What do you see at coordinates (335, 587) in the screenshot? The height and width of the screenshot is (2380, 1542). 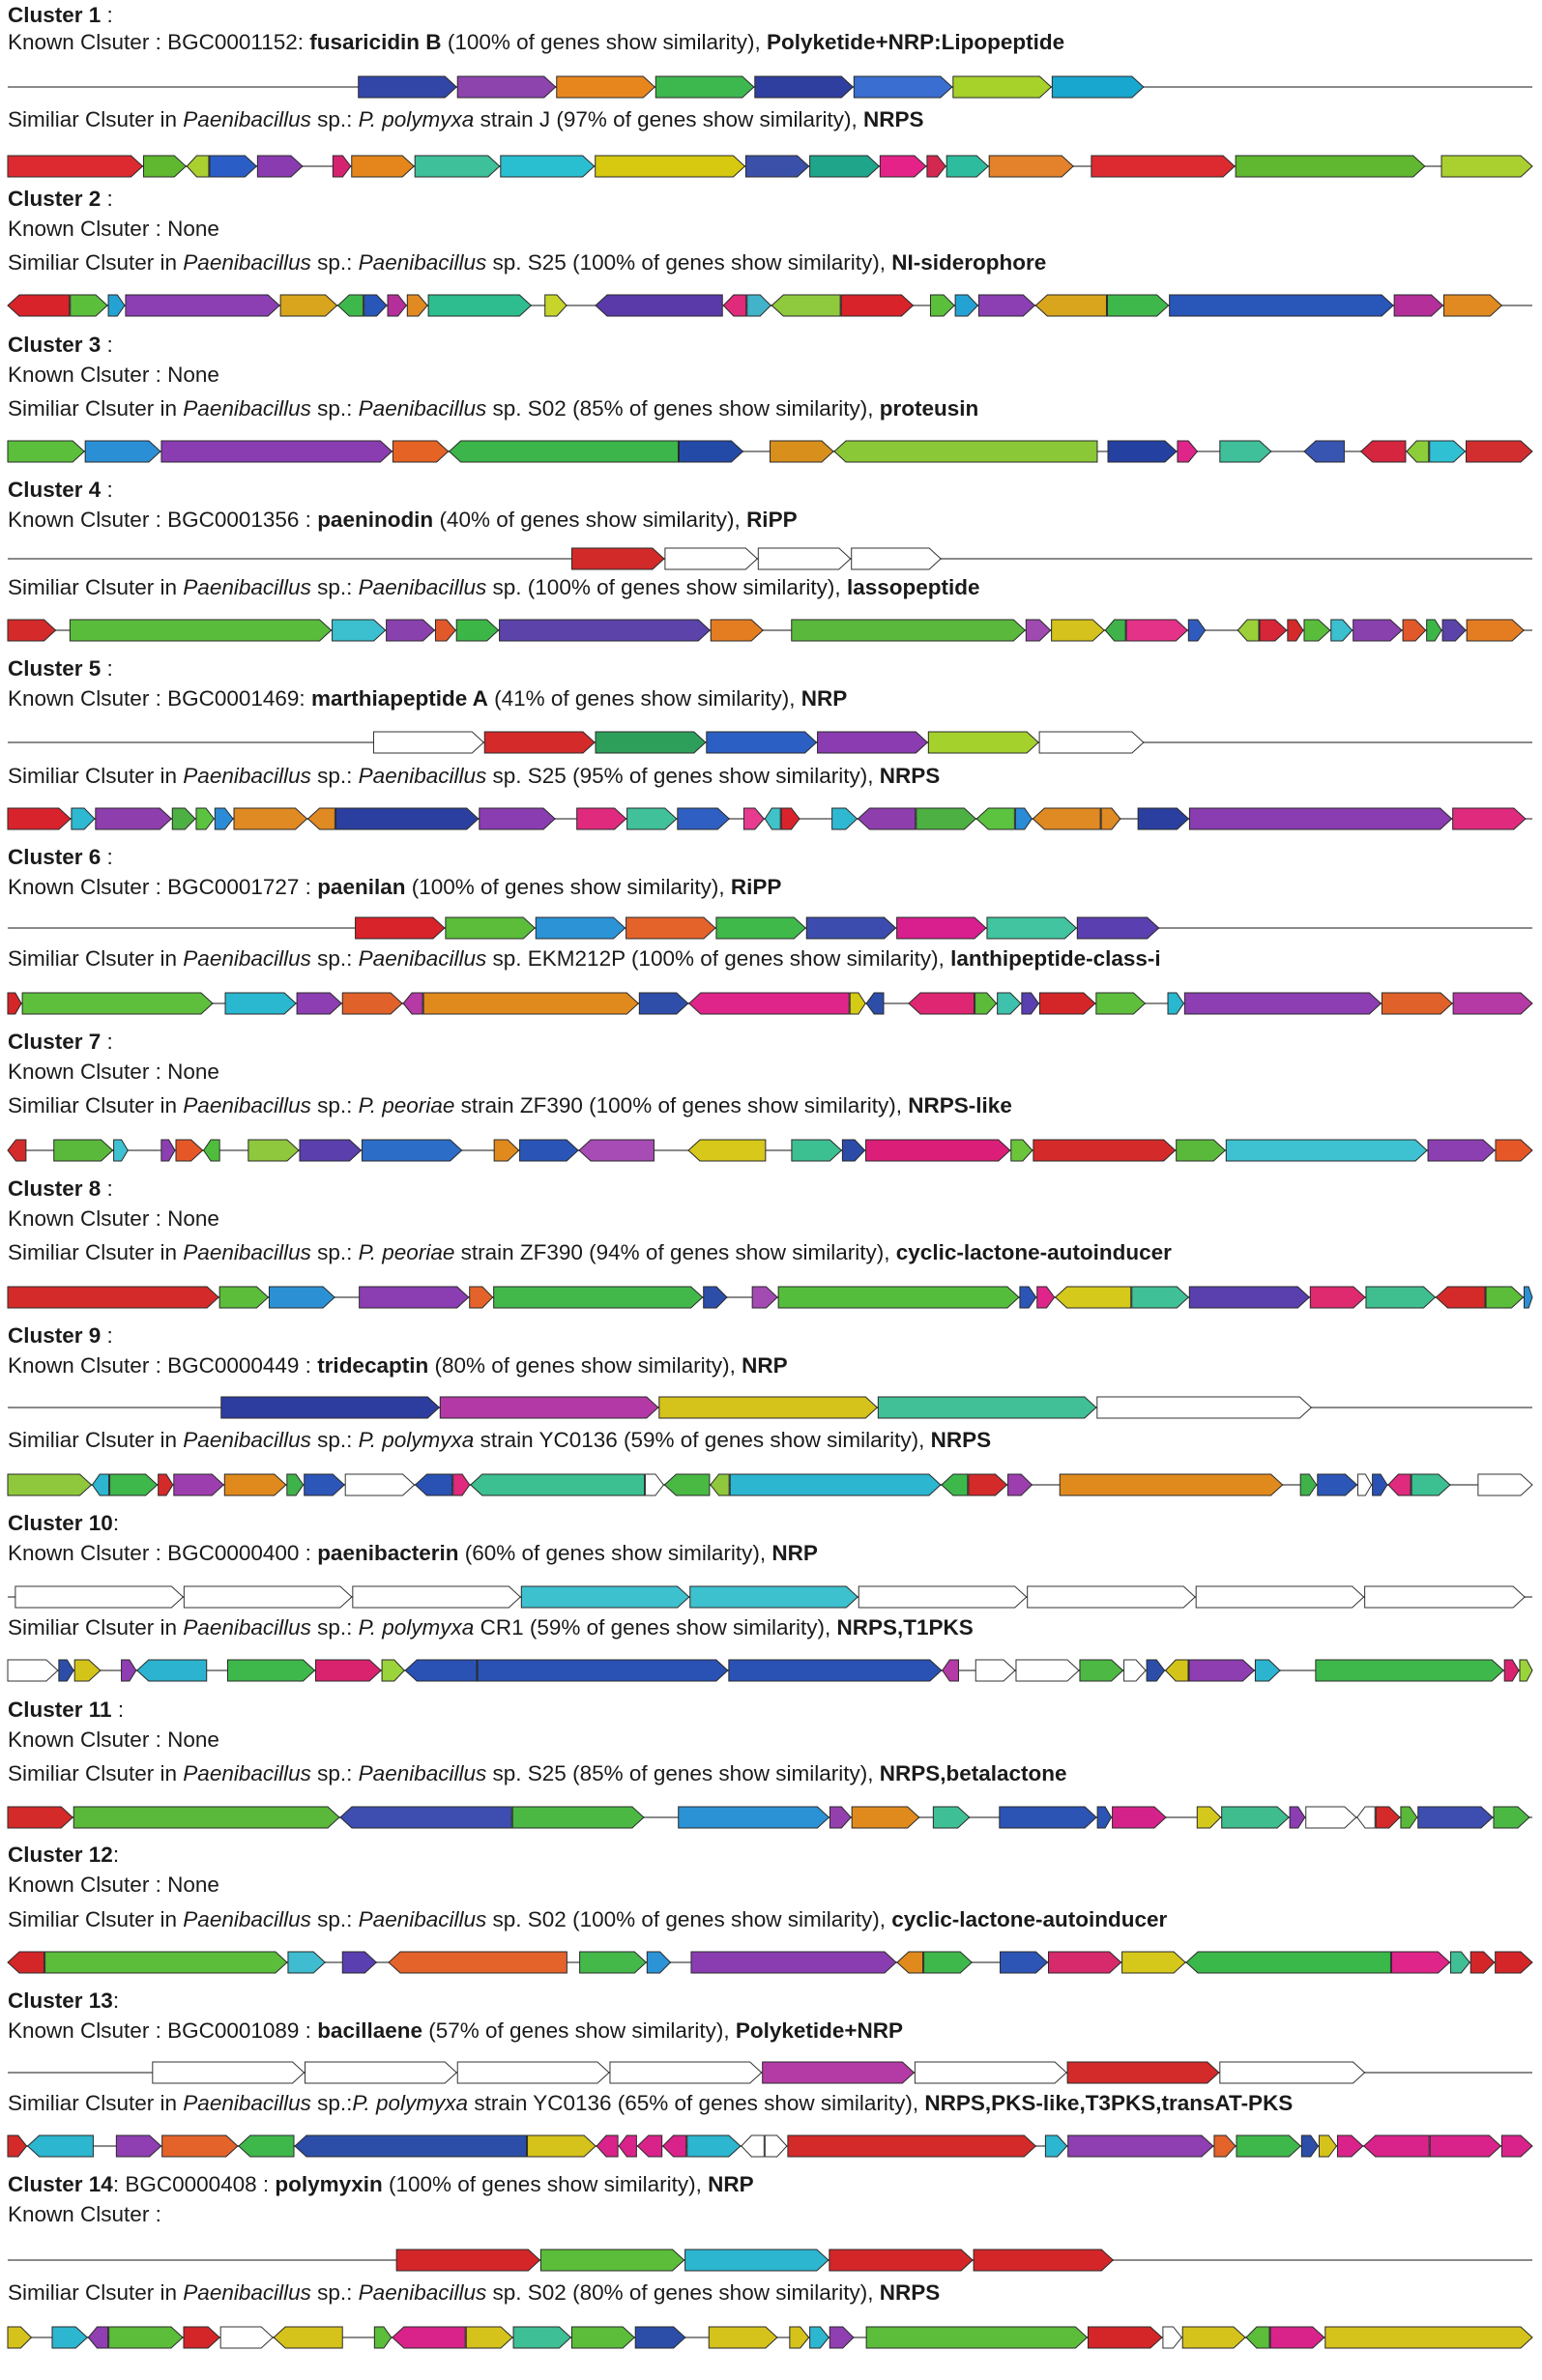 I see `cluster-4-similar-mid: sp.:` at bounding box center [335, 587].